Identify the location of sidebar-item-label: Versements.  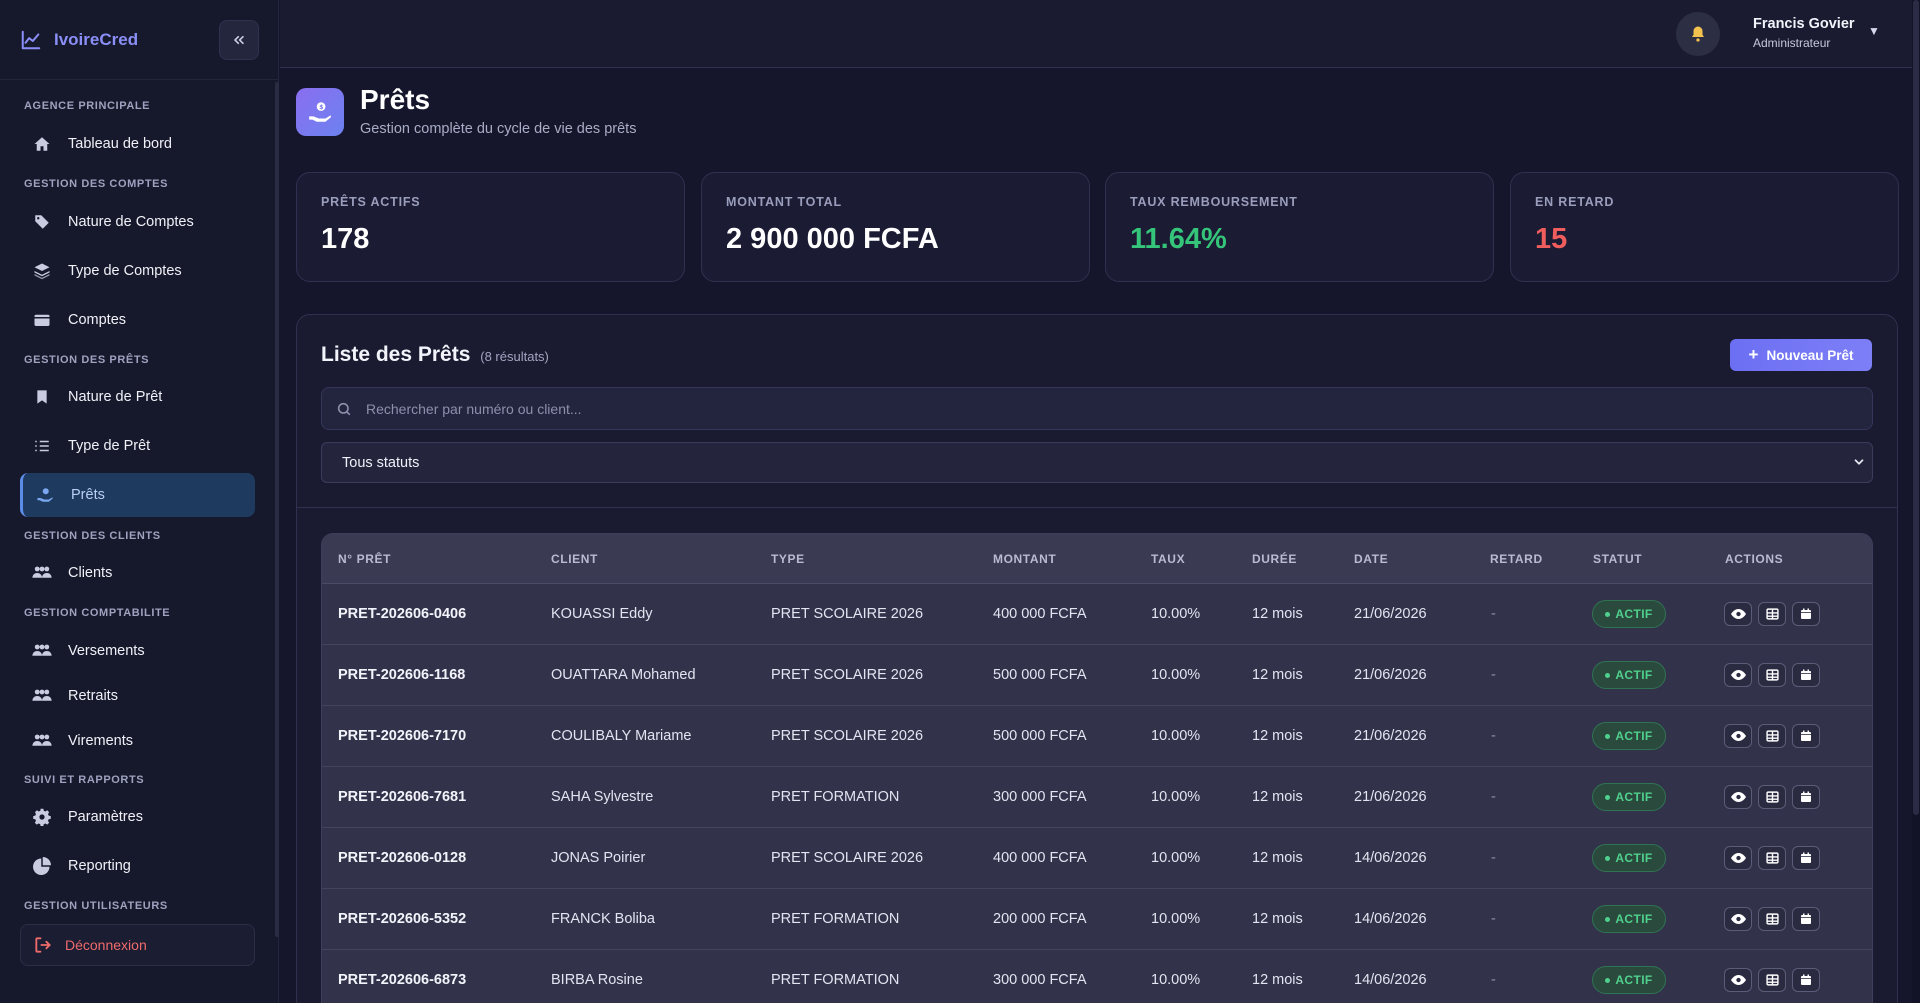
(106, 651).